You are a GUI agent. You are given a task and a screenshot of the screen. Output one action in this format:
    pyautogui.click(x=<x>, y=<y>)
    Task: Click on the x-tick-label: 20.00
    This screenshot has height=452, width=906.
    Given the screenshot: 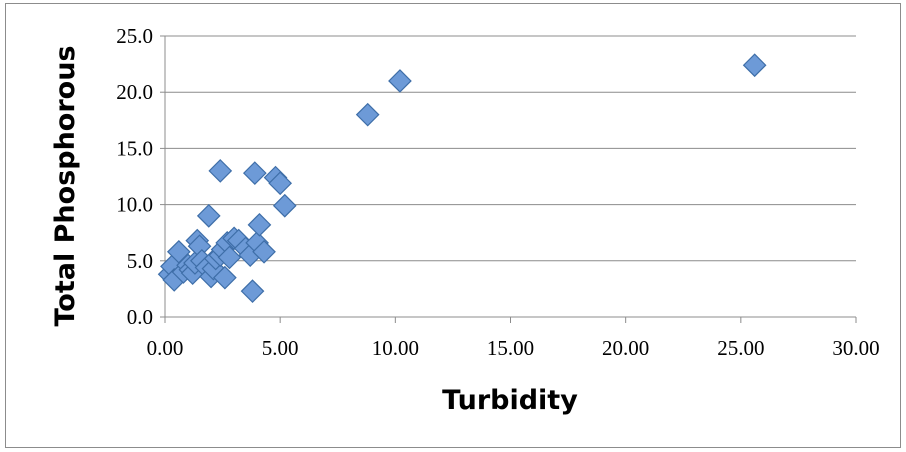 What is the action you would take?
    pyautogui.click(x=625, y=348)
    